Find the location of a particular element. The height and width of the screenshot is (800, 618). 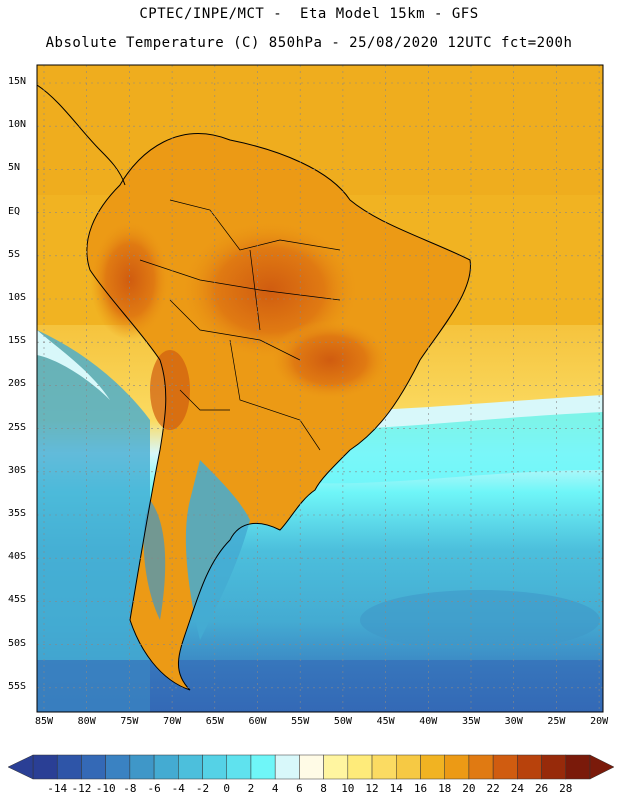

lat-label: 45S is located at coordinates (17, 600).